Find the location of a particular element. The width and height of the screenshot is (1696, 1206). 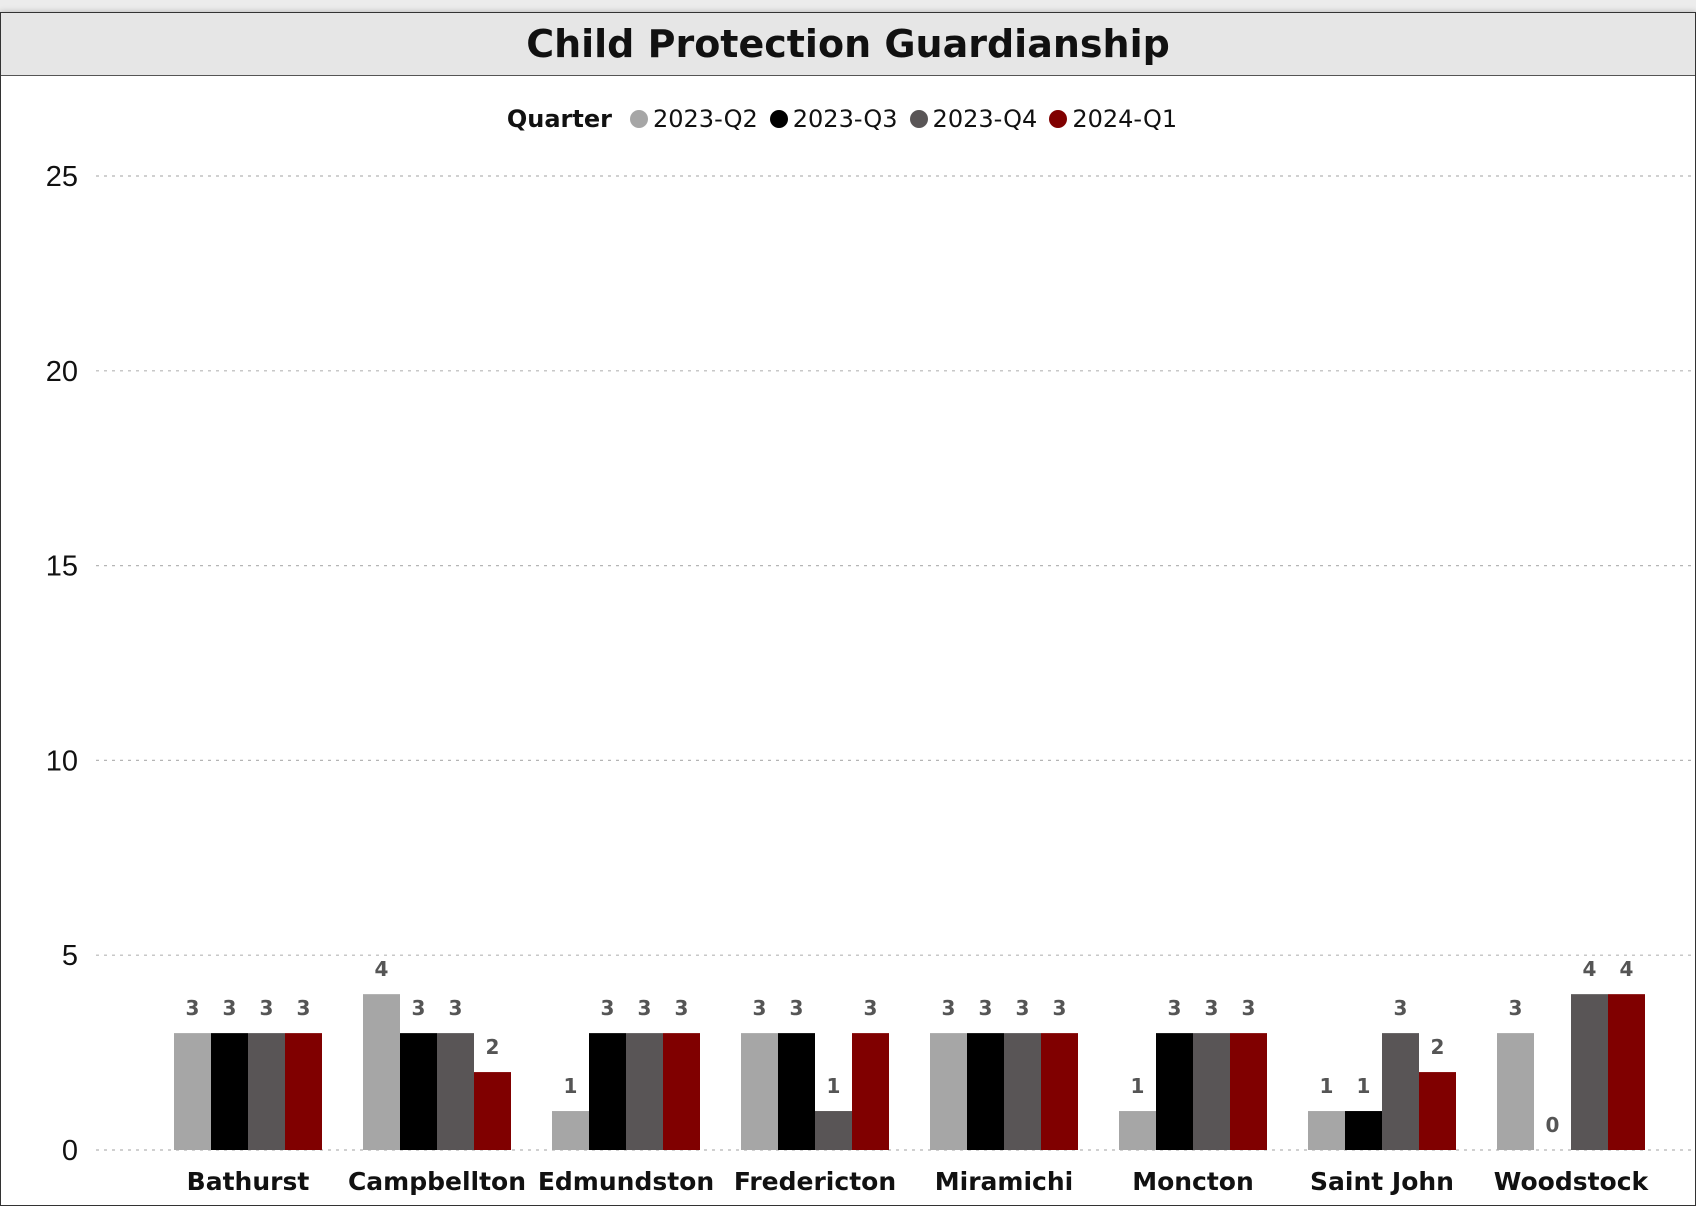

y-tick-label: 15 is located at coordinates (62, 567).